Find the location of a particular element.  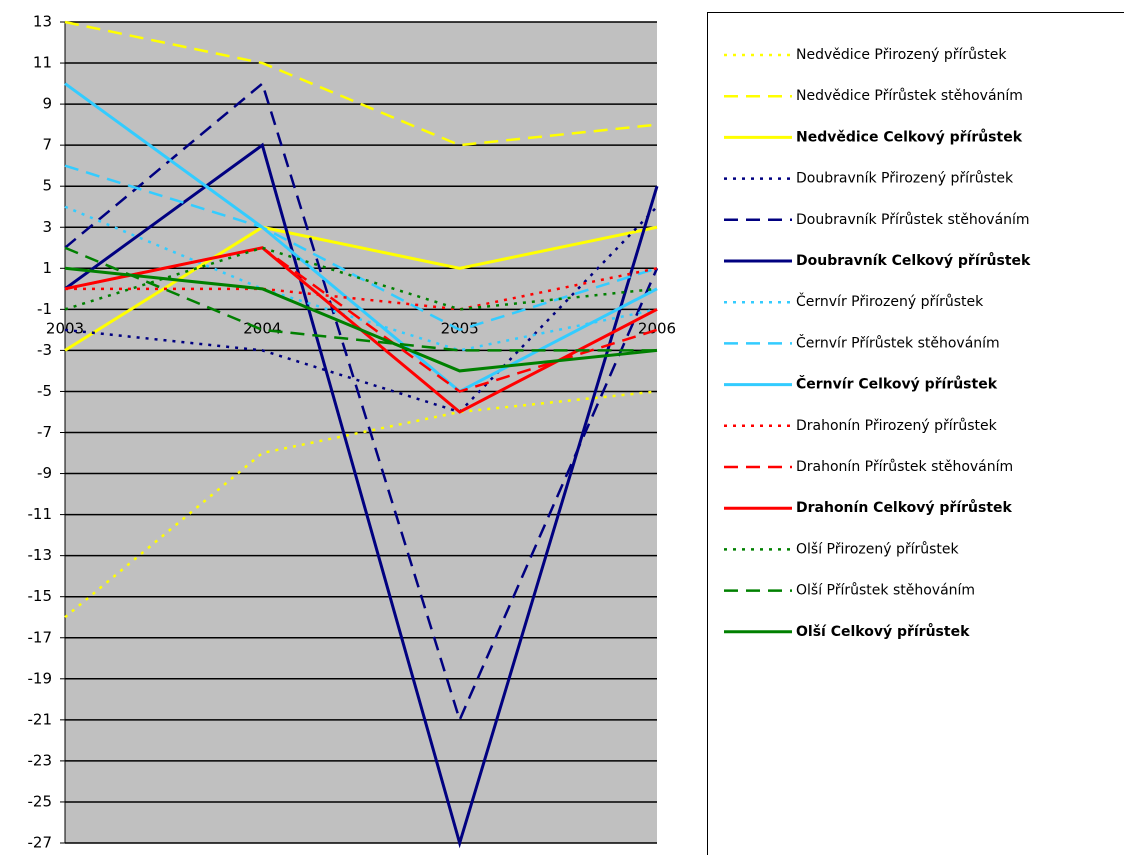

y-tick-label: 7 is located at coordinates (47, 145).